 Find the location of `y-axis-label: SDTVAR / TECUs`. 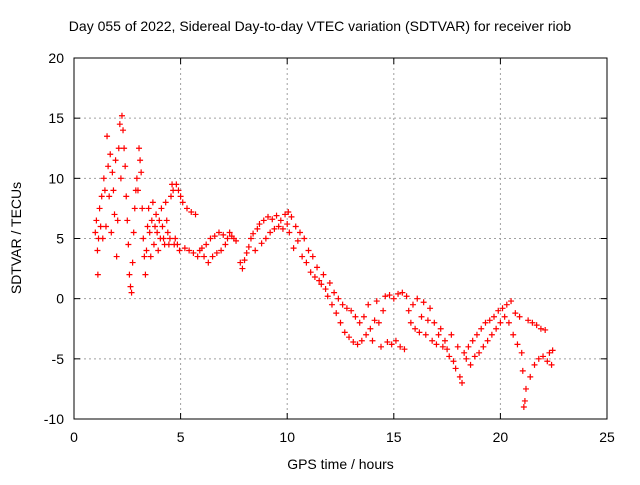

y-axis-label: SDTVAR / TECUs is located at coordinates (16, 238).